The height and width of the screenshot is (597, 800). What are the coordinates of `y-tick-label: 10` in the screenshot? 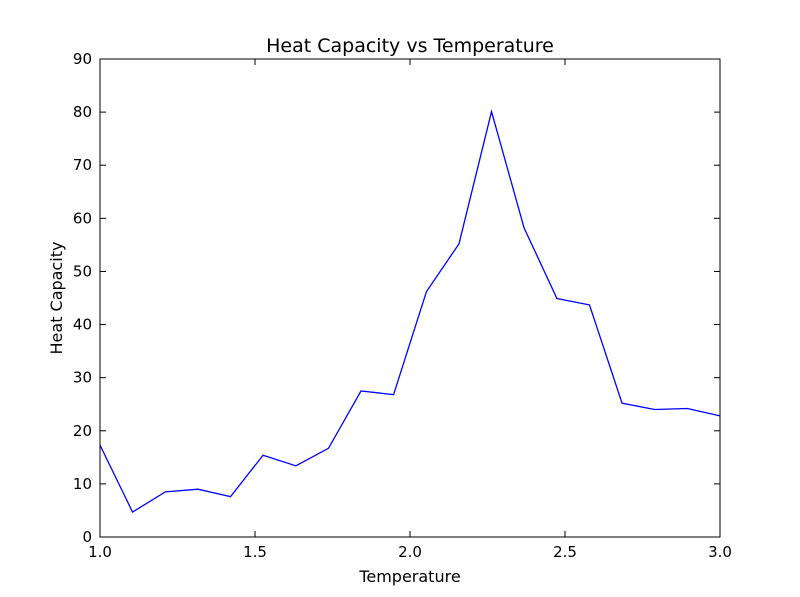 It's located at (82, 484).